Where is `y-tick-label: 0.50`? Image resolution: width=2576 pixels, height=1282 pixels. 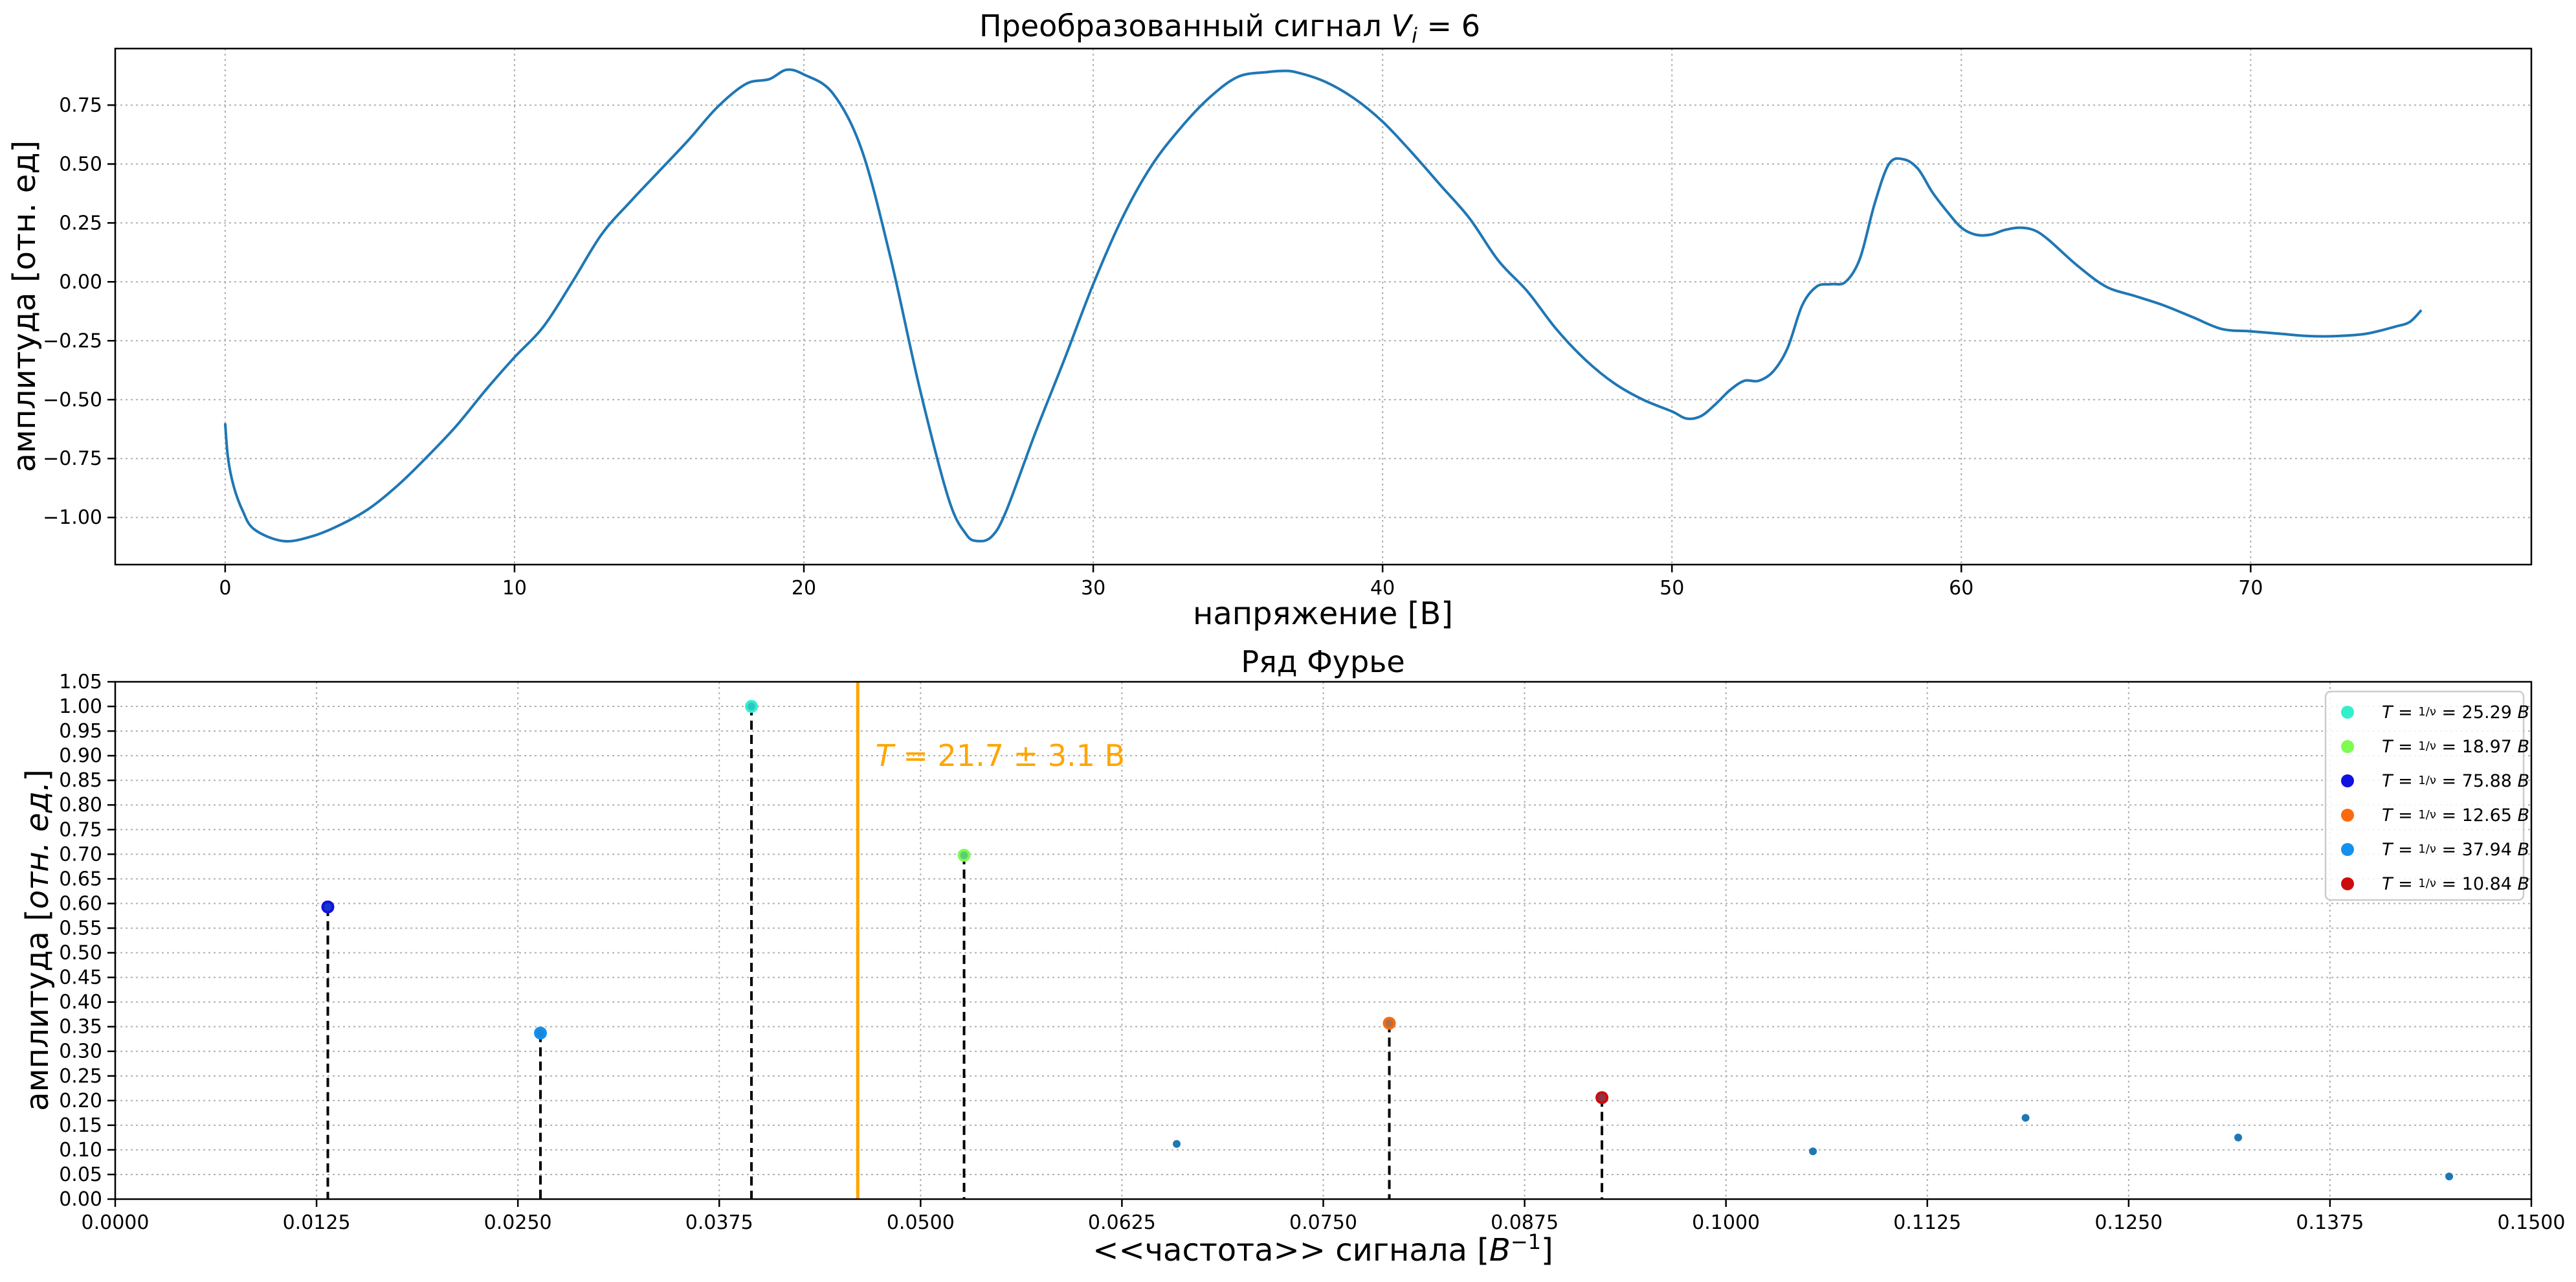
y-tick-label: 0.50 is located at coordinates (80, 953).